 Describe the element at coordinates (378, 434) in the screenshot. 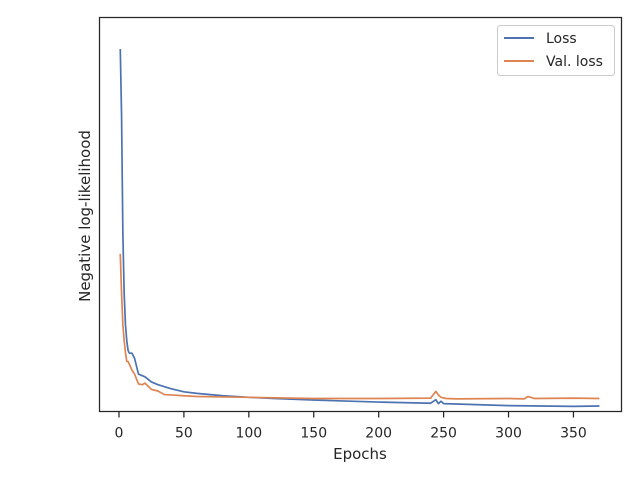

I see `x-tick-label: 200` at that location.